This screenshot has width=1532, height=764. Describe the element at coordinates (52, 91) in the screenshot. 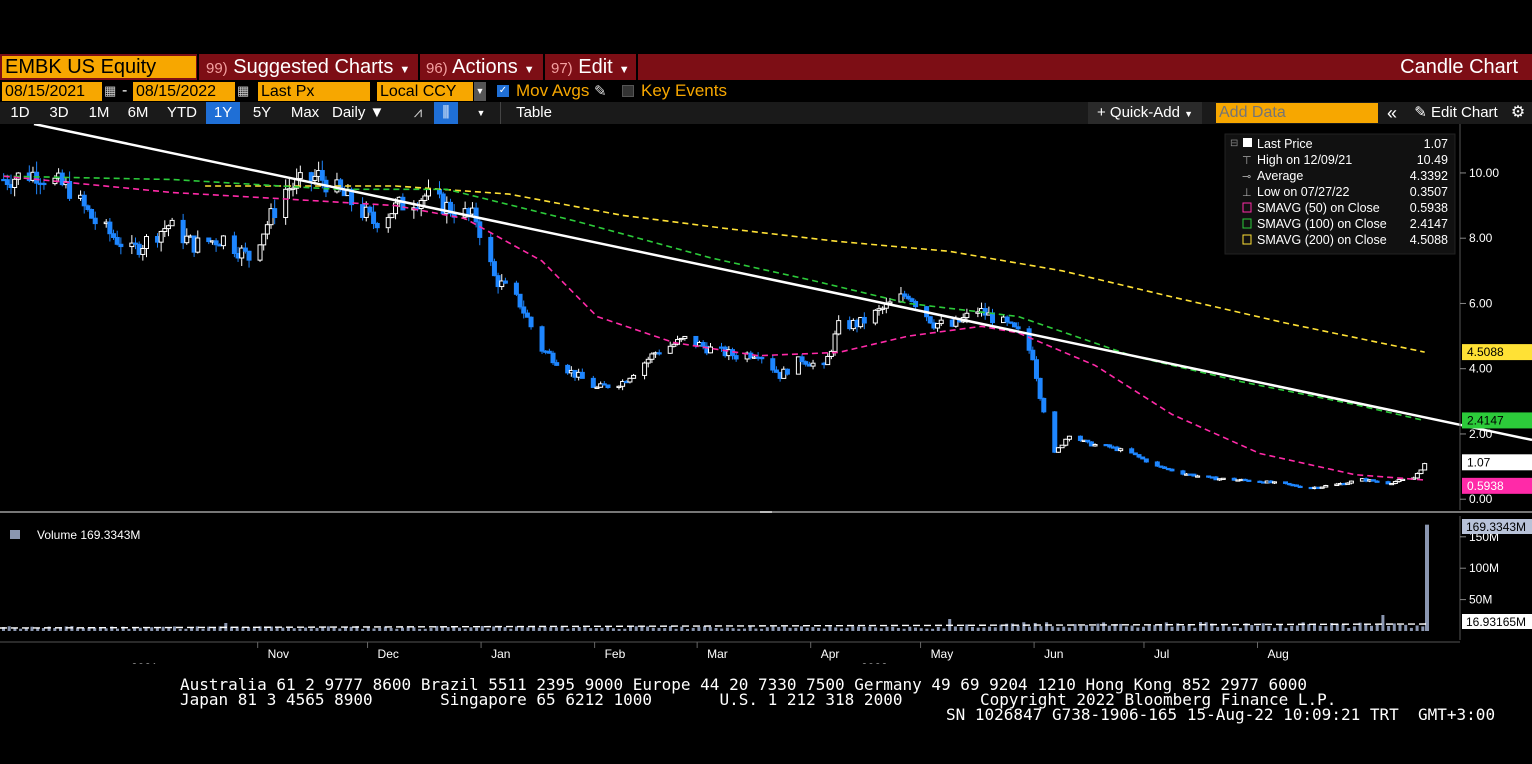

I see `date-from-field: 08/15/2021` at that location.